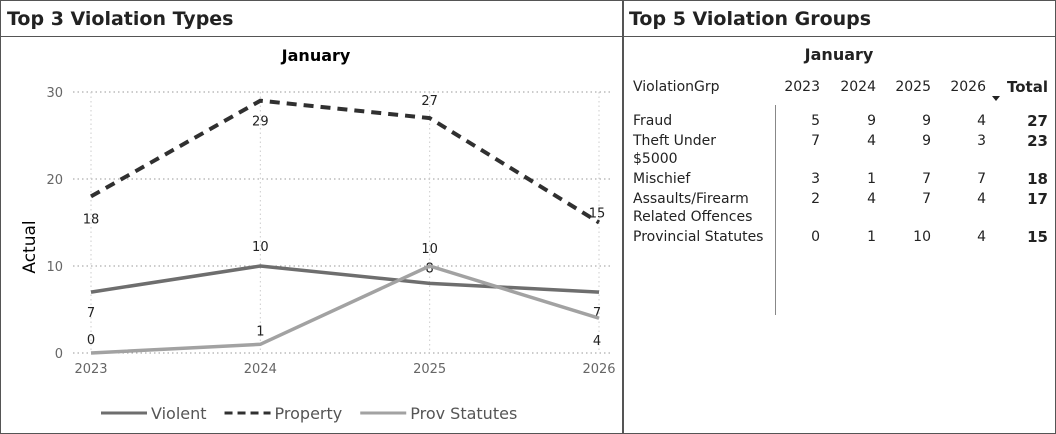 This screenshot has height=434, width=1056. Describe the element at coordinates (653, 121) in the screenshot. I see `table-cell: Fraud` at that location.